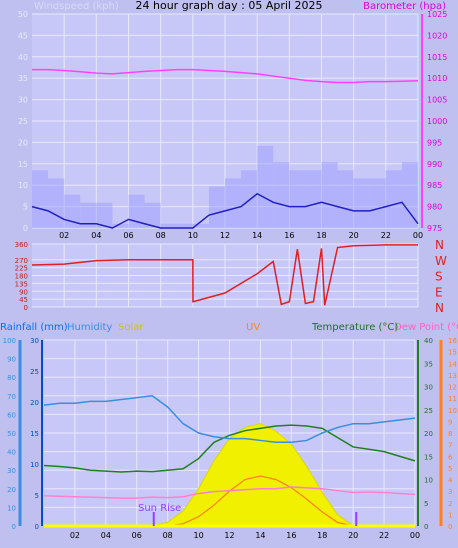 The image size is (458, 548). Describe the element at coordinates (450, 469) in the screenshot. I see `uv-tick-label: 5` at that location.